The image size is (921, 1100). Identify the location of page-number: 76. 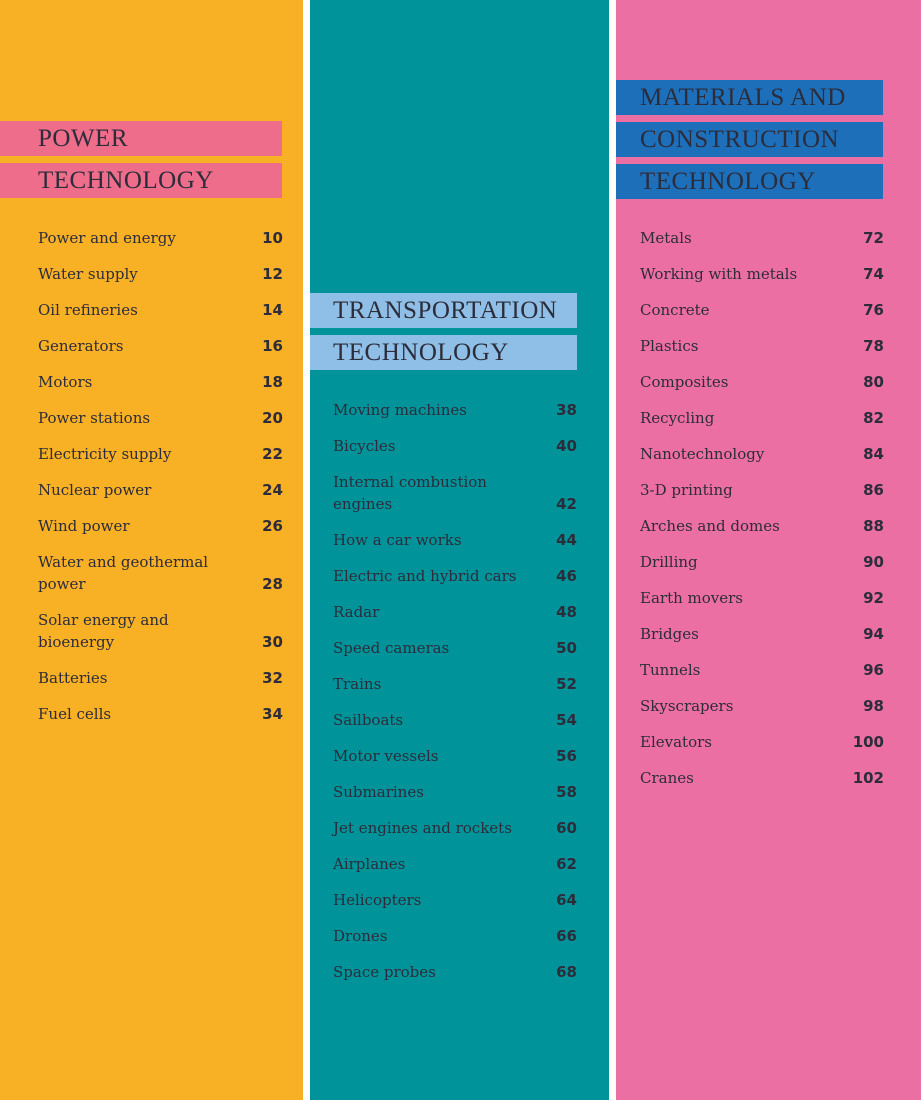
(873, 310).